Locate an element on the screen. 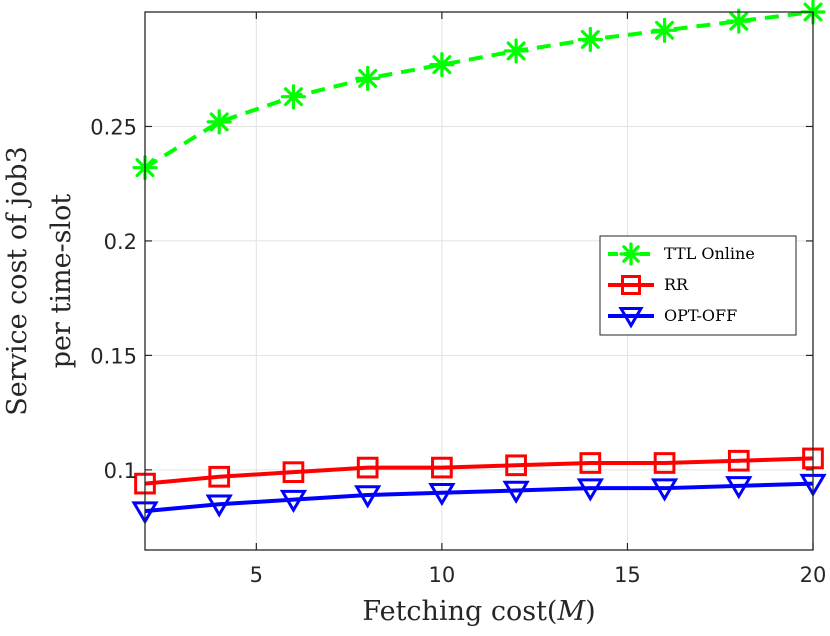  legend-item: OPT-OFF is located at coordinates (672, 317).